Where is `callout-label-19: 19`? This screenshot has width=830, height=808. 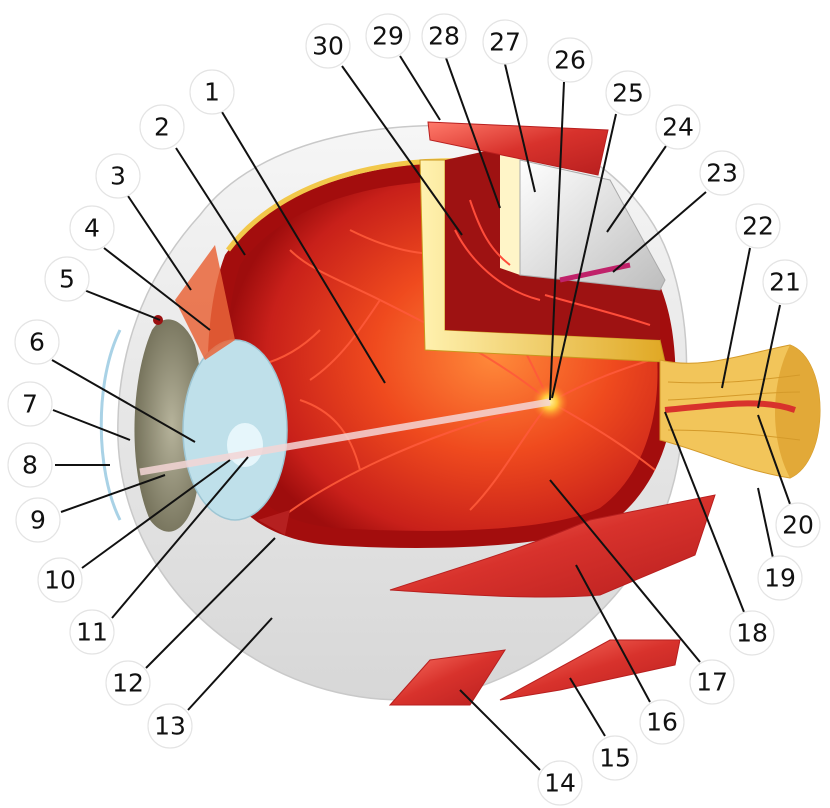 callout-label-19: 19 is located at coordinates (780, 578).